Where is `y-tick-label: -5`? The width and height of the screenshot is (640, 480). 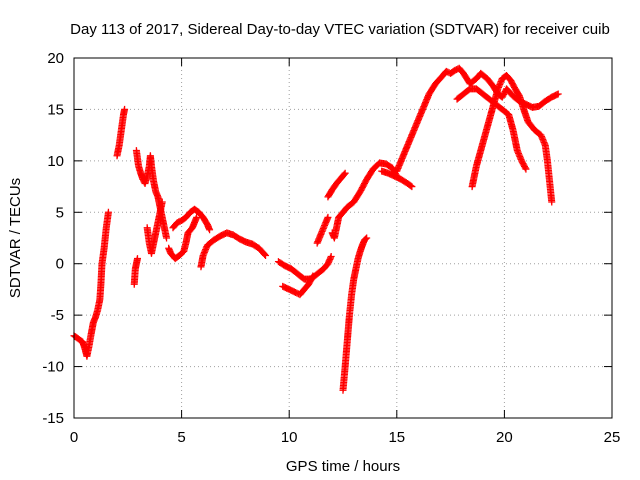 y-tick-label: -5 is located at coordinates (57, 315).